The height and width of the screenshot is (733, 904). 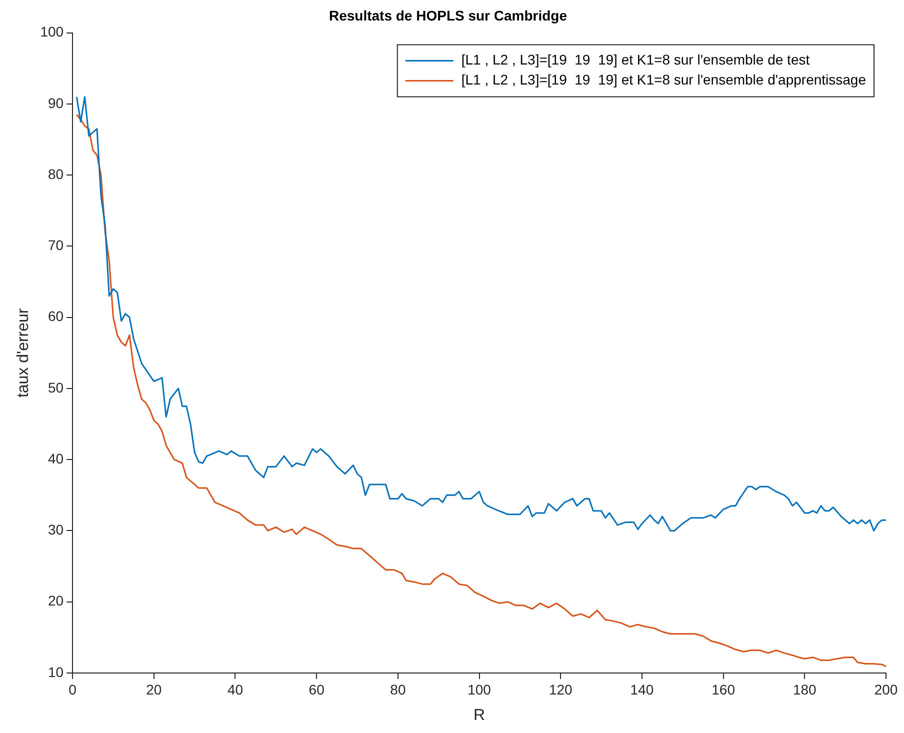 I want to click on x-tick-label: 60, so click(x=316, y=689).